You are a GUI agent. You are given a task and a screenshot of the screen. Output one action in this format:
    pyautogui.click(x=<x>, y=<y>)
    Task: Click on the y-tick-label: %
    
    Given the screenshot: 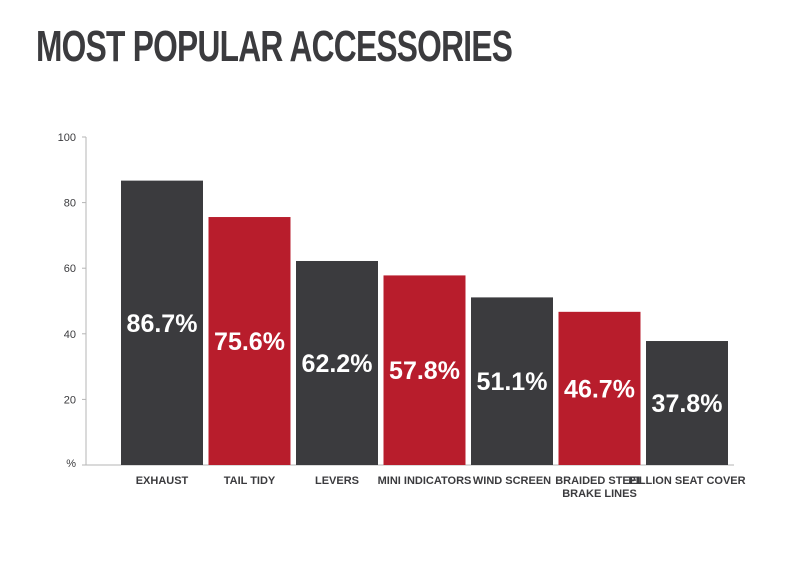 What is the action you would take?
    pyautogui.click(x=71, y=464)
    